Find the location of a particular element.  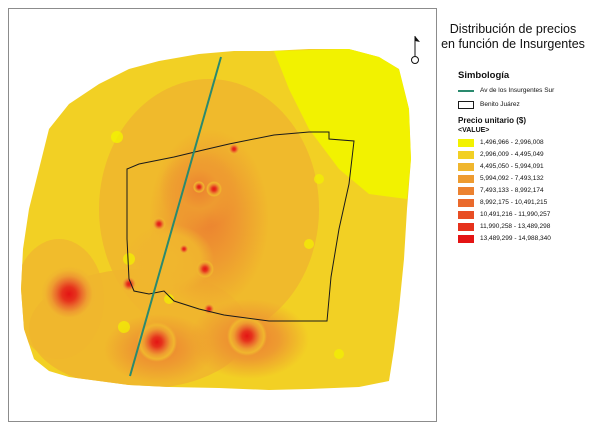

road-line-icon is located at coordinates (466, 91).